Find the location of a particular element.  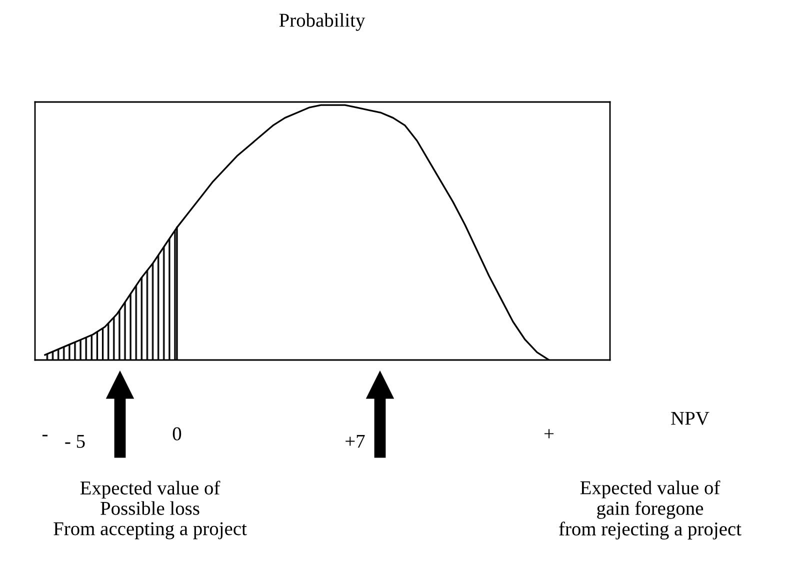

text: Expected value of gain foregone from rejecting a project is located at coordinates (650, 510).